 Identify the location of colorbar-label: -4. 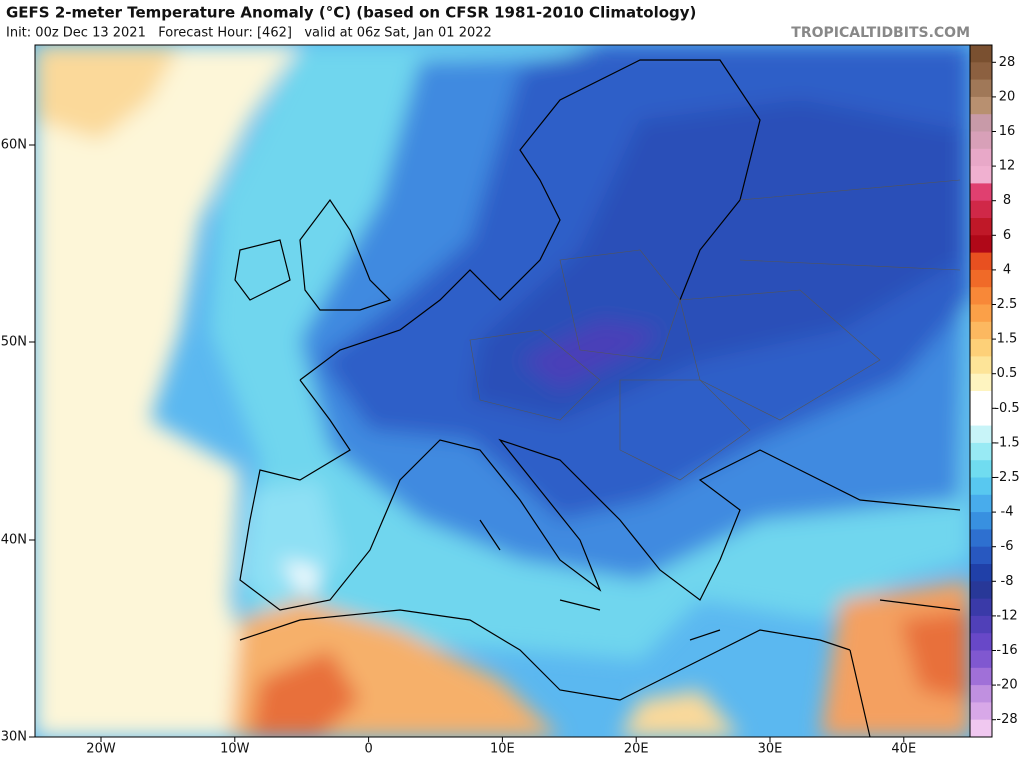
(1007, 512).